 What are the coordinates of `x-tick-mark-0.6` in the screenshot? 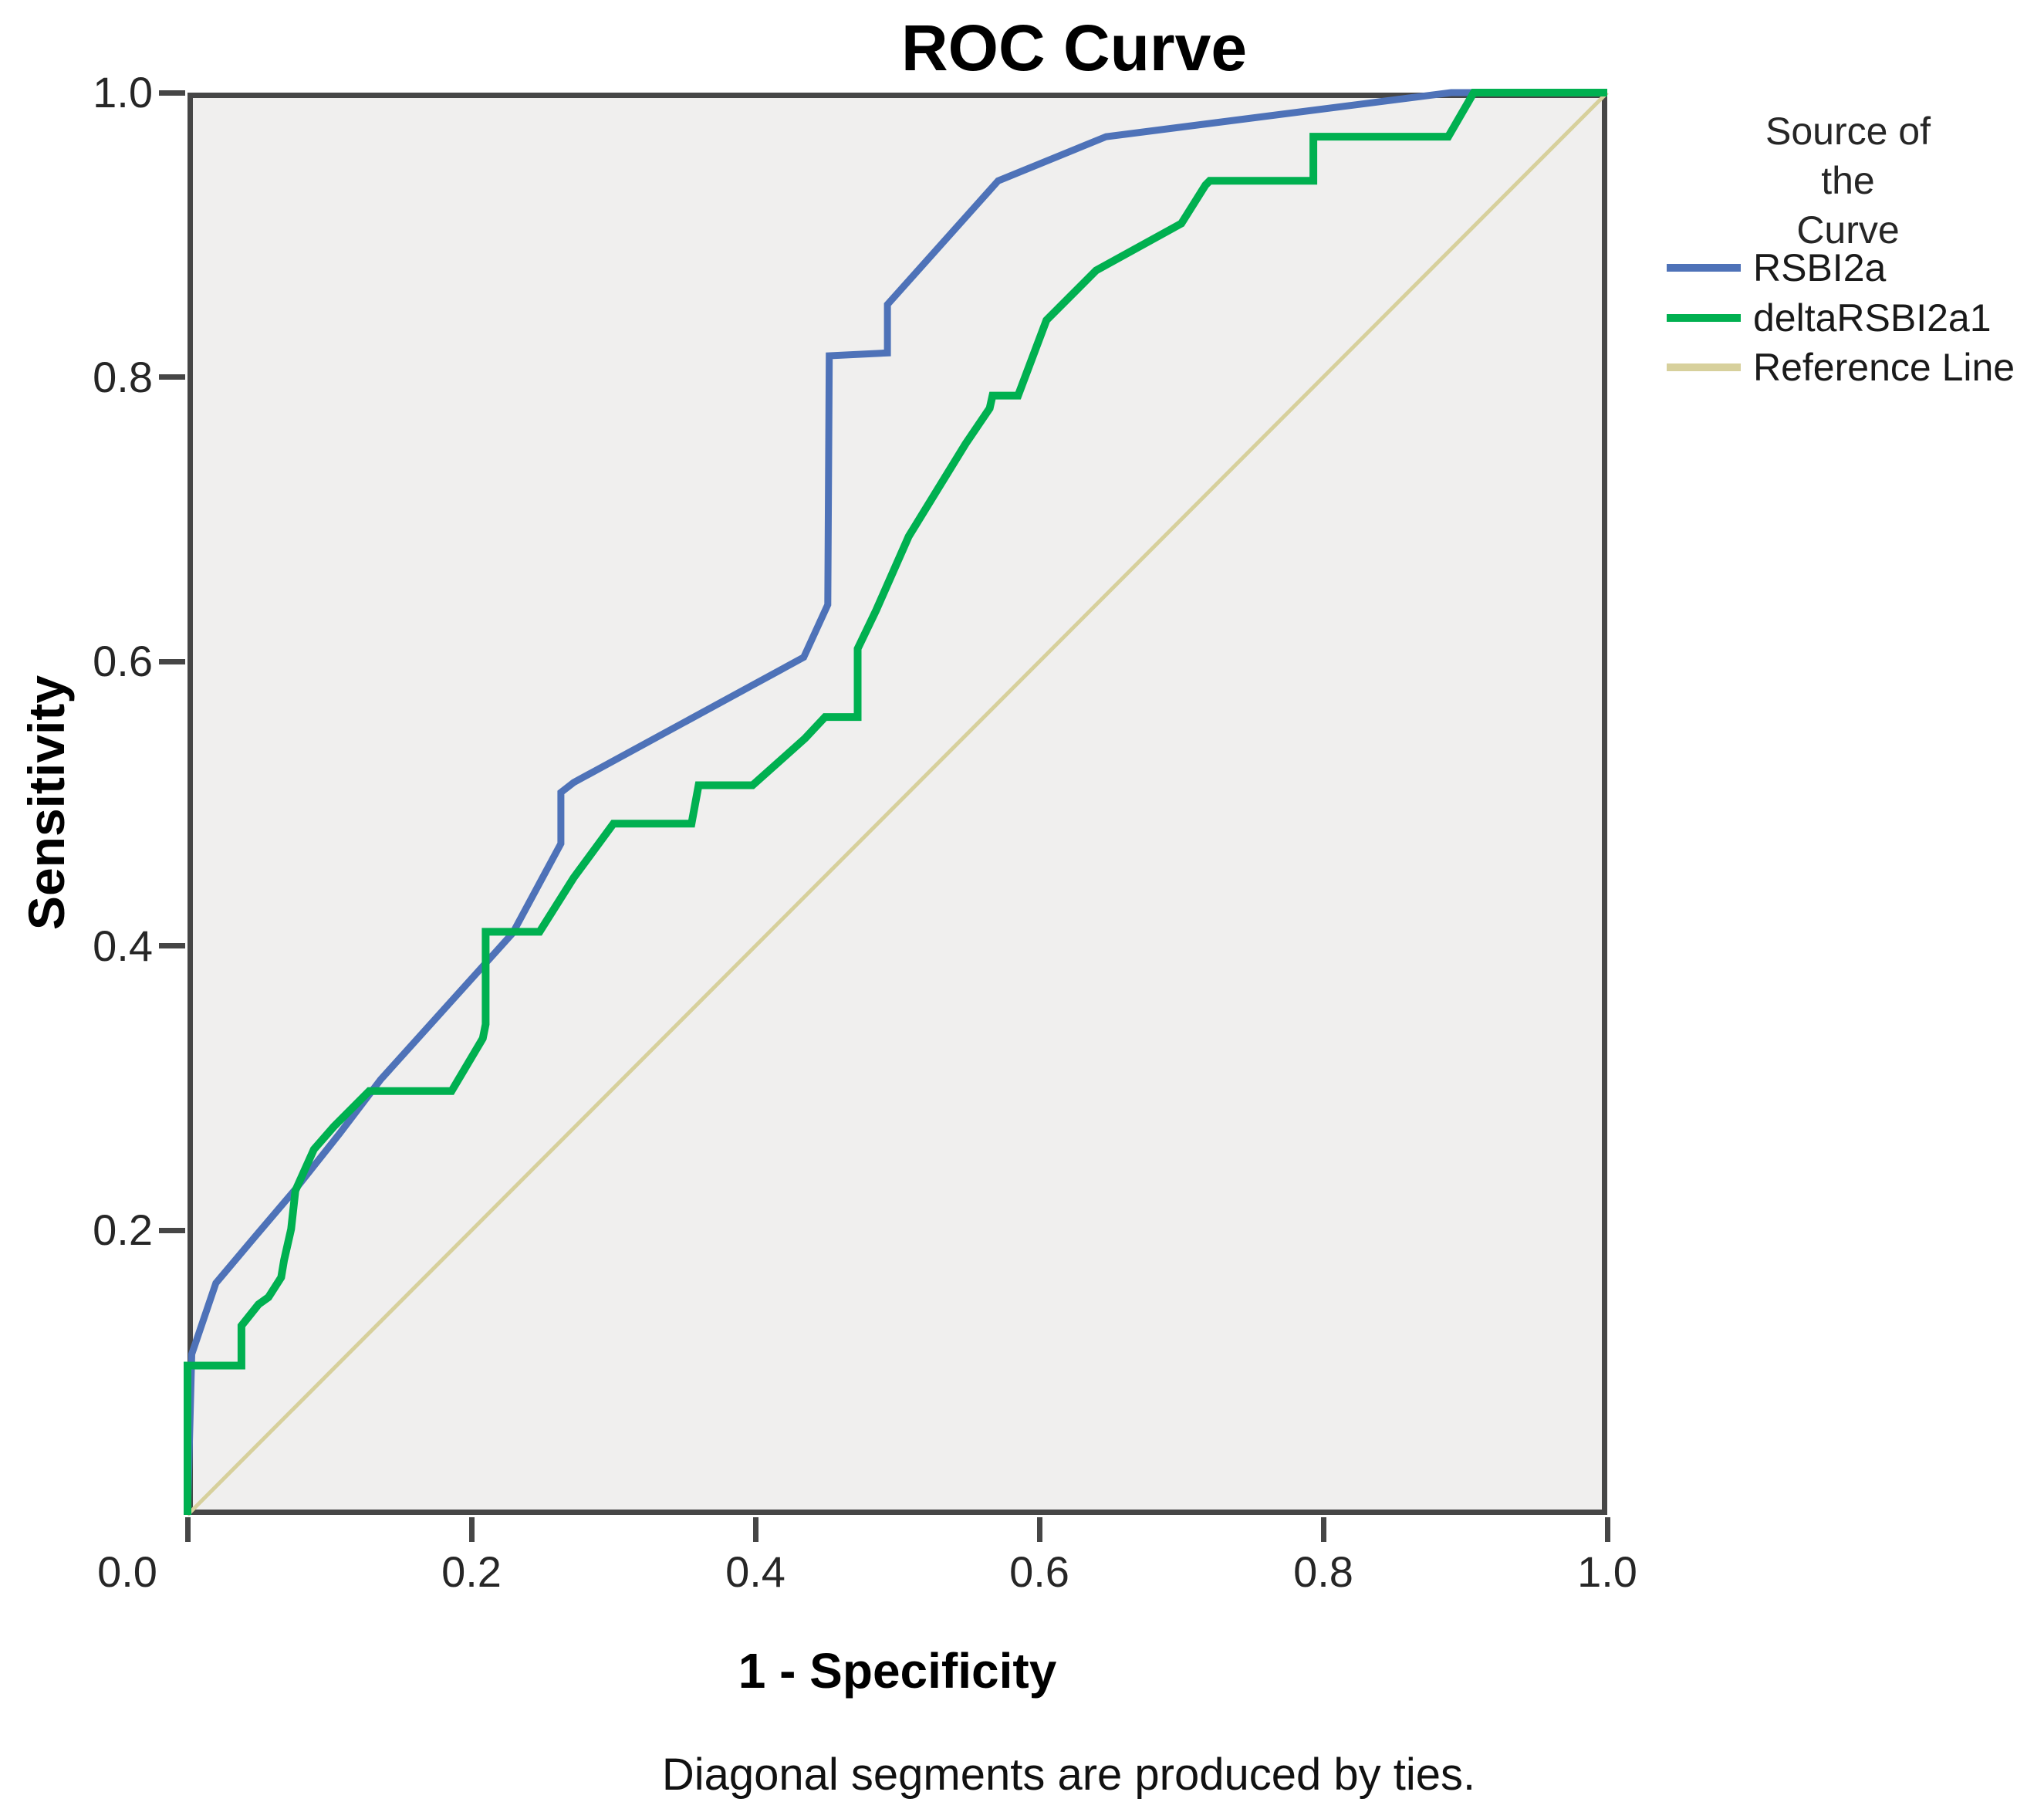 It's located at (1039, 1529).